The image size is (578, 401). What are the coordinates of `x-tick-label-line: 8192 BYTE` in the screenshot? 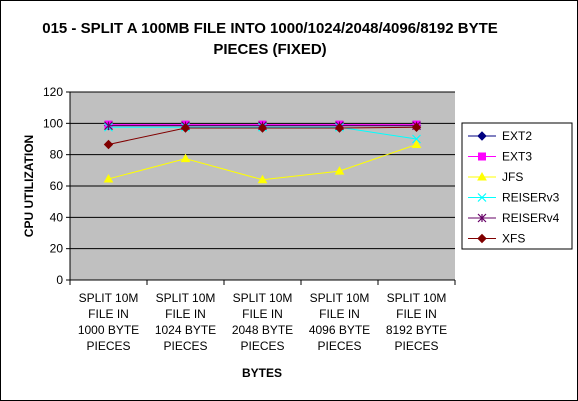 It's located at (416, 330).